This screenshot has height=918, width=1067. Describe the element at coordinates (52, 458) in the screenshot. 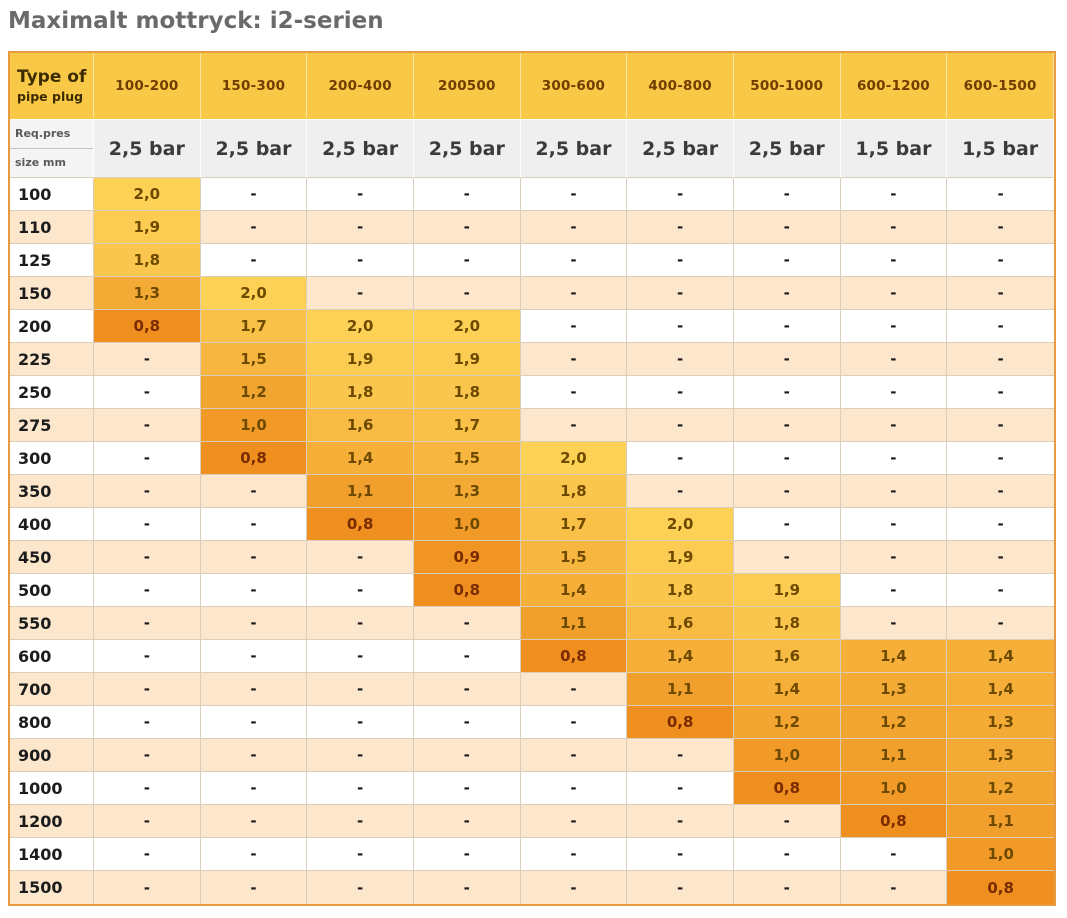

I see `row-label: 300` at that location.